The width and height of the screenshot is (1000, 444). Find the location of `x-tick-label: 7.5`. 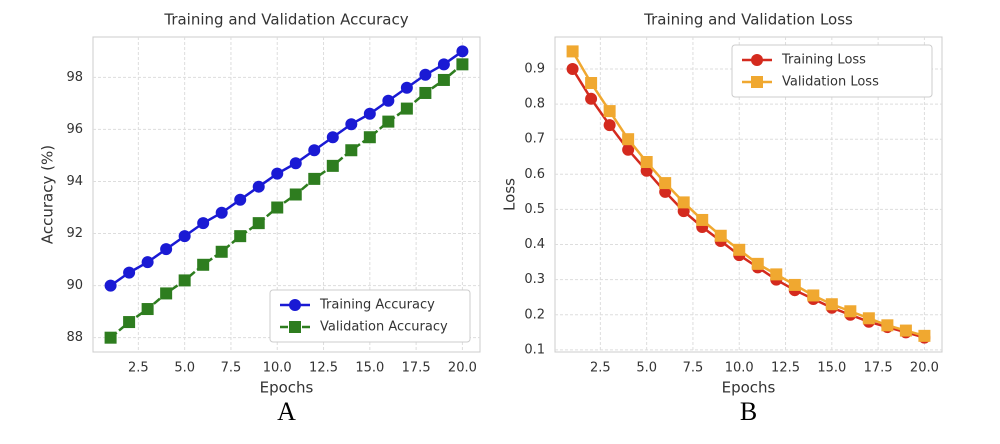

x-tick-label: 7.5 is located at coordinates (693, 368).